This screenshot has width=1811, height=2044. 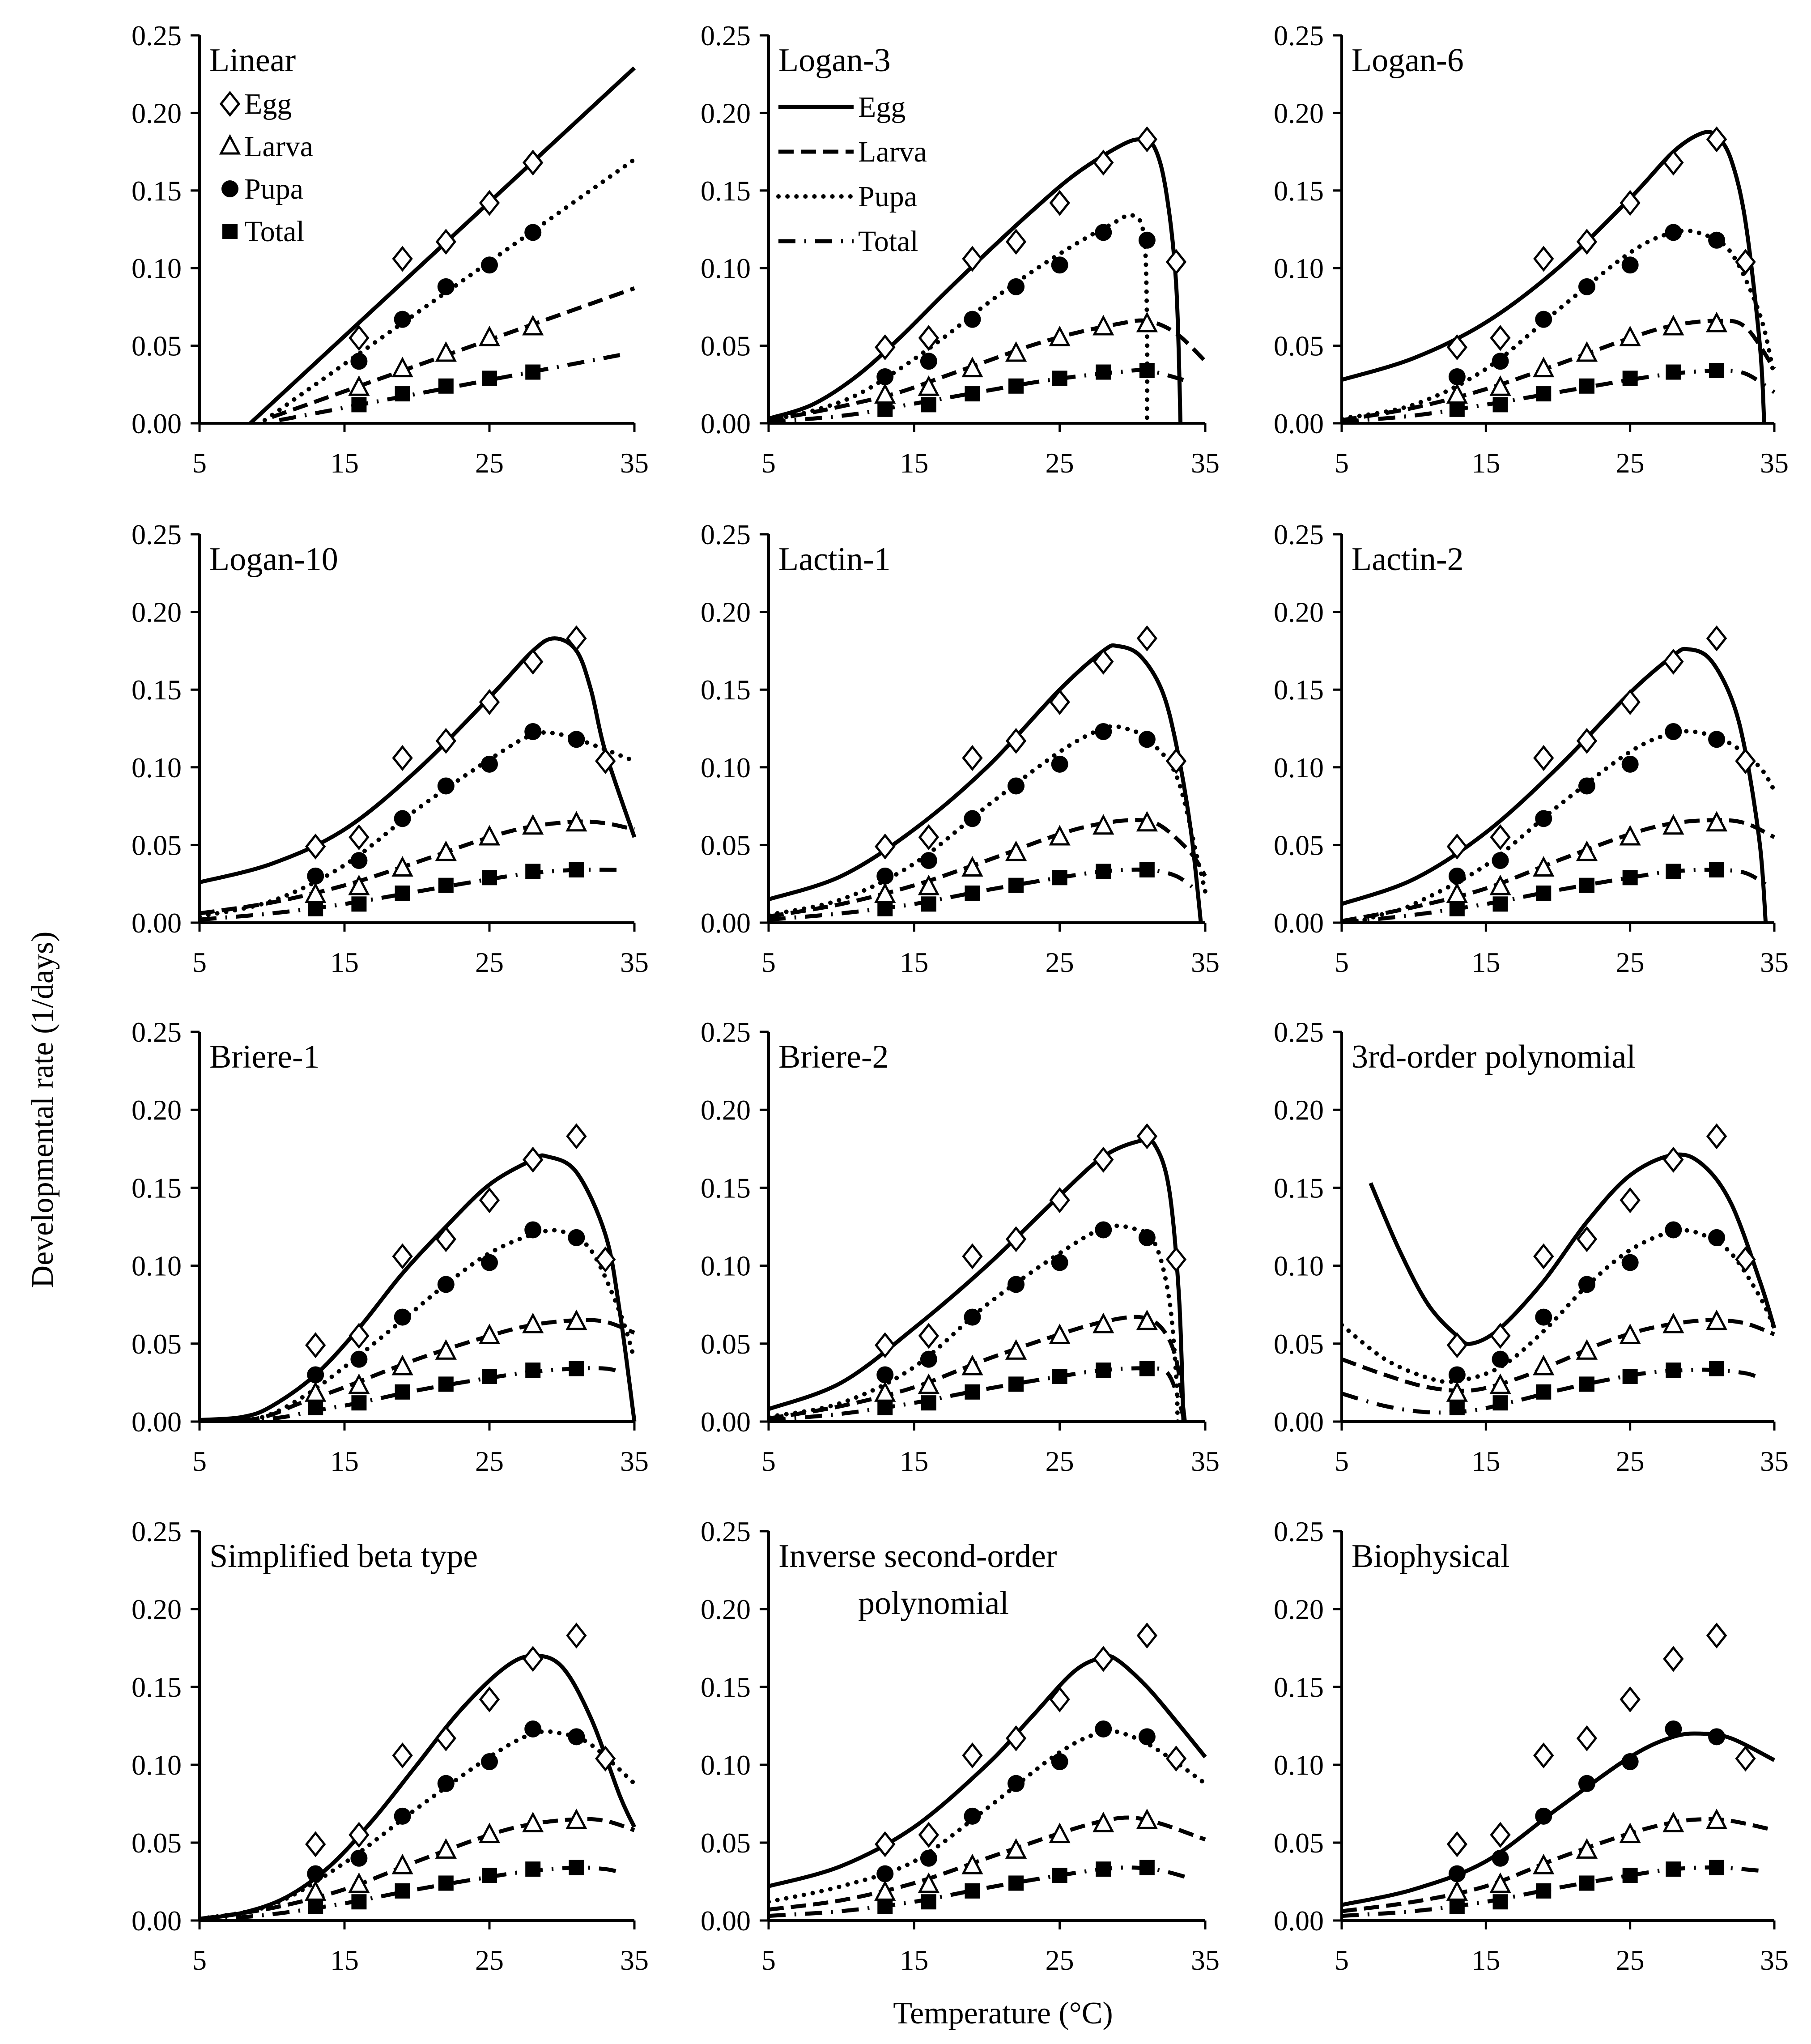 What do you see at coordinates (274, 559) in the screenshot?
I see `panel-title: Logan-10` at bounding box center [274, 559].